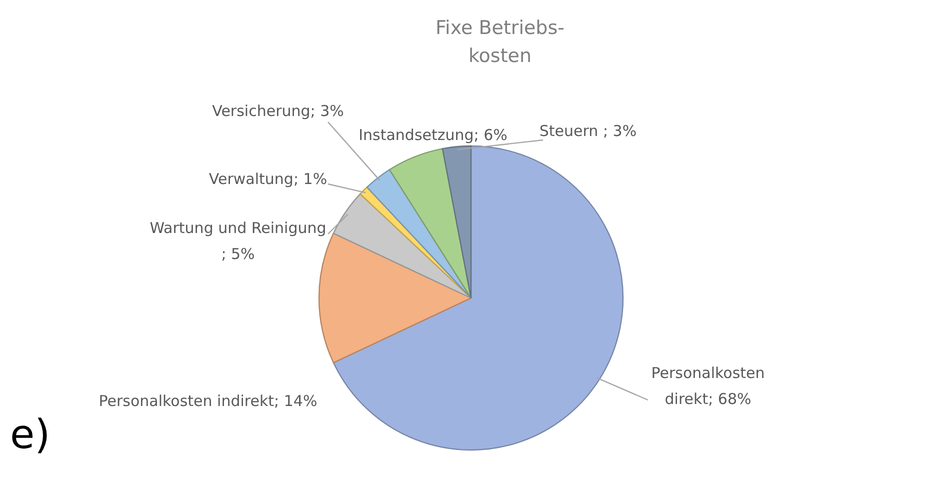  Describe the element at coordinates (588, 131) in the screenshot. I see `slice-label: Steuern ; 3%` at that location.